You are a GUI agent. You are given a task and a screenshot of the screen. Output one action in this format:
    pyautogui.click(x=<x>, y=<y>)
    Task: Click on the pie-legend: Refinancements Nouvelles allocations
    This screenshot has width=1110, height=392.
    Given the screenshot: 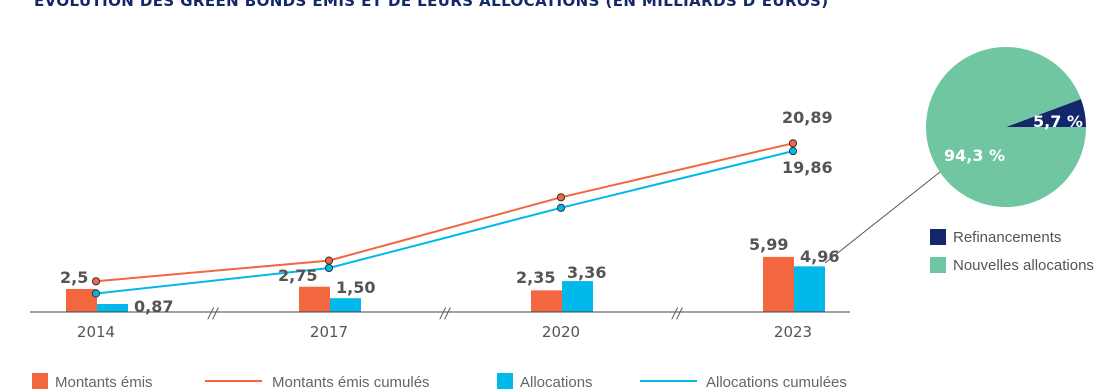 What is the action you would take?
    pyautogui.click(x=1012, y=251)
    